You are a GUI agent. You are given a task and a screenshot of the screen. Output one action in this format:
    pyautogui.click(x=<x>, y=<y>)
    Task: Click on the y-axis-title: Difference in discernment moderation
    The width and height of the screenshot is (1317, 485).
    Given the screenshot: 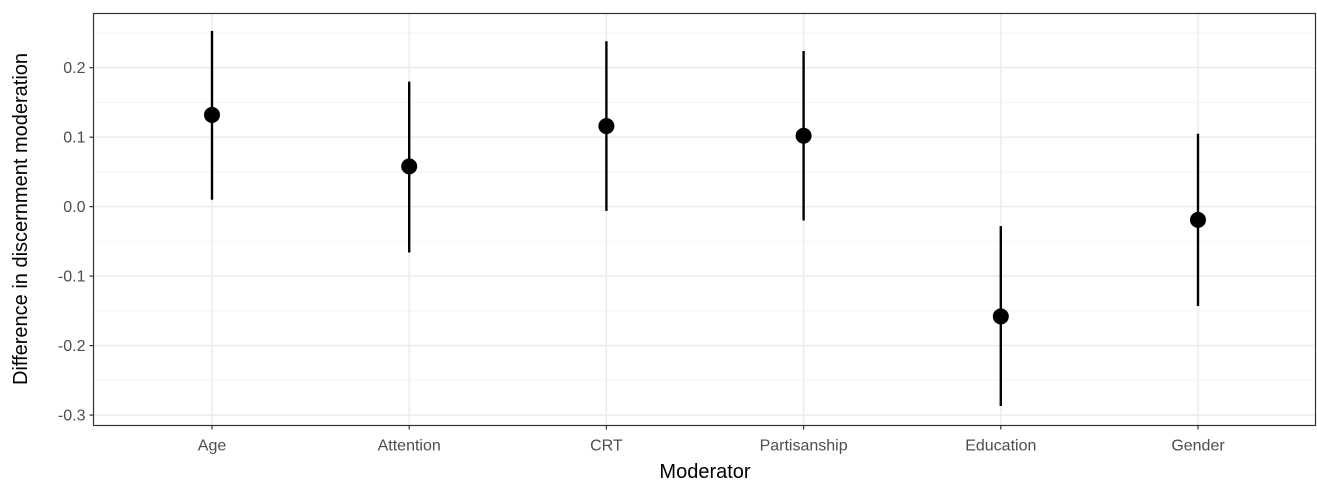 What is the action you would take?
    pyautogui.click(x=21, y=219)
    